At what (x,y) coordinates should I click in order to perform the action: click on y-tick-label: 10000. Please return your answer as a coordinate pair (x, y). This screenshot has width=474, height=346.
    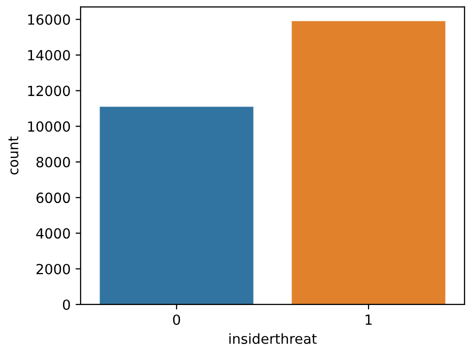
    Looking at the image, I should click on (49, 126).